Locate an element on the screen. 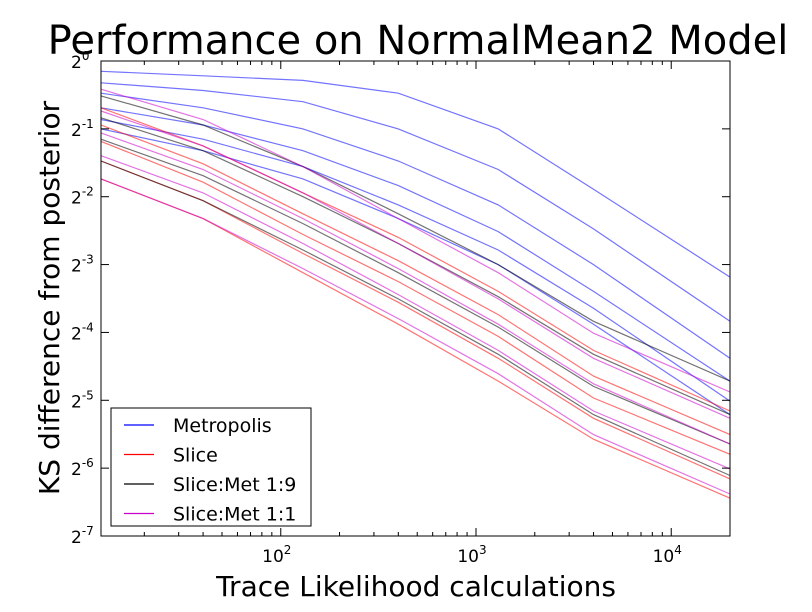 The image size is (812, 612). legend-box is located at coordinates (211, 467).